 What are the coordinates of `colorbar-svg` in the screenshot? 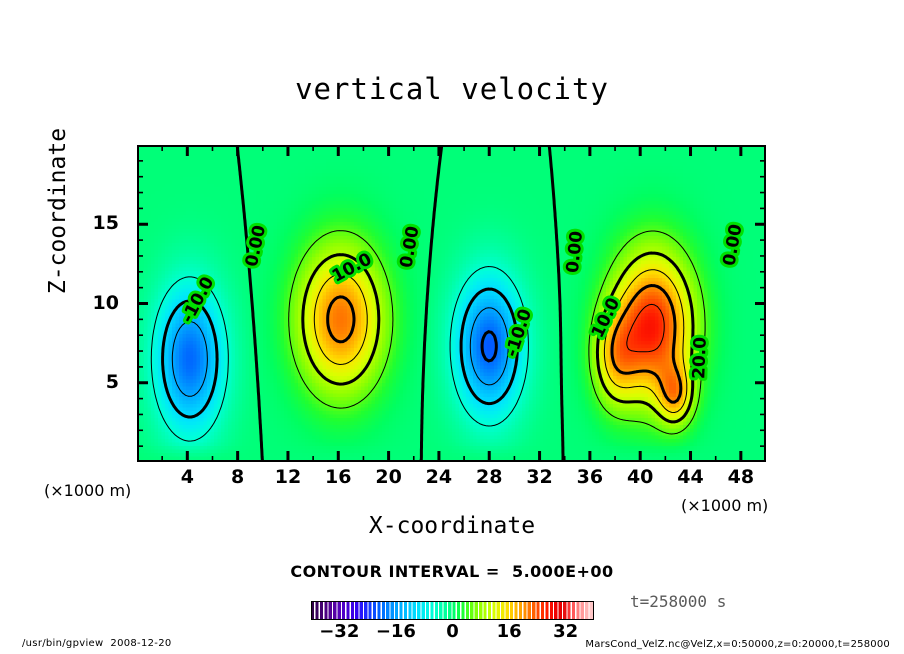 It's located at (452, 610).